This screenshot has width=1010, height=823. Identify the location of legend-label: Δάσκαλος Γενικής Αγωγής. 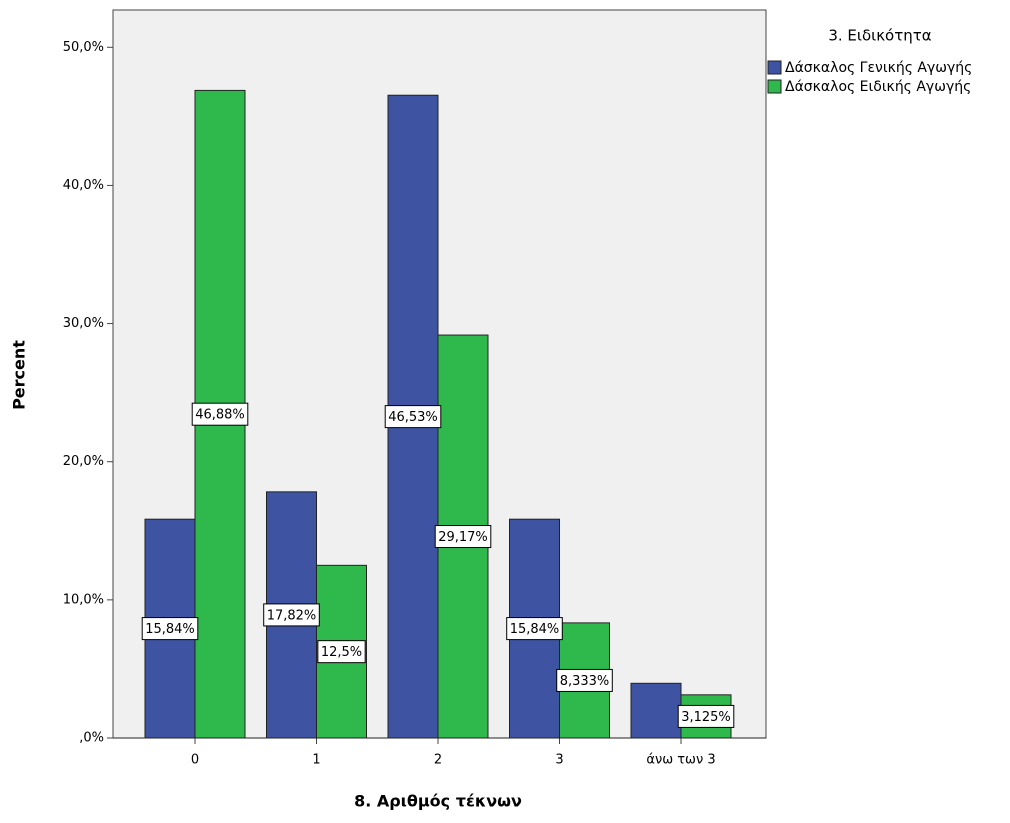
(878, 68).